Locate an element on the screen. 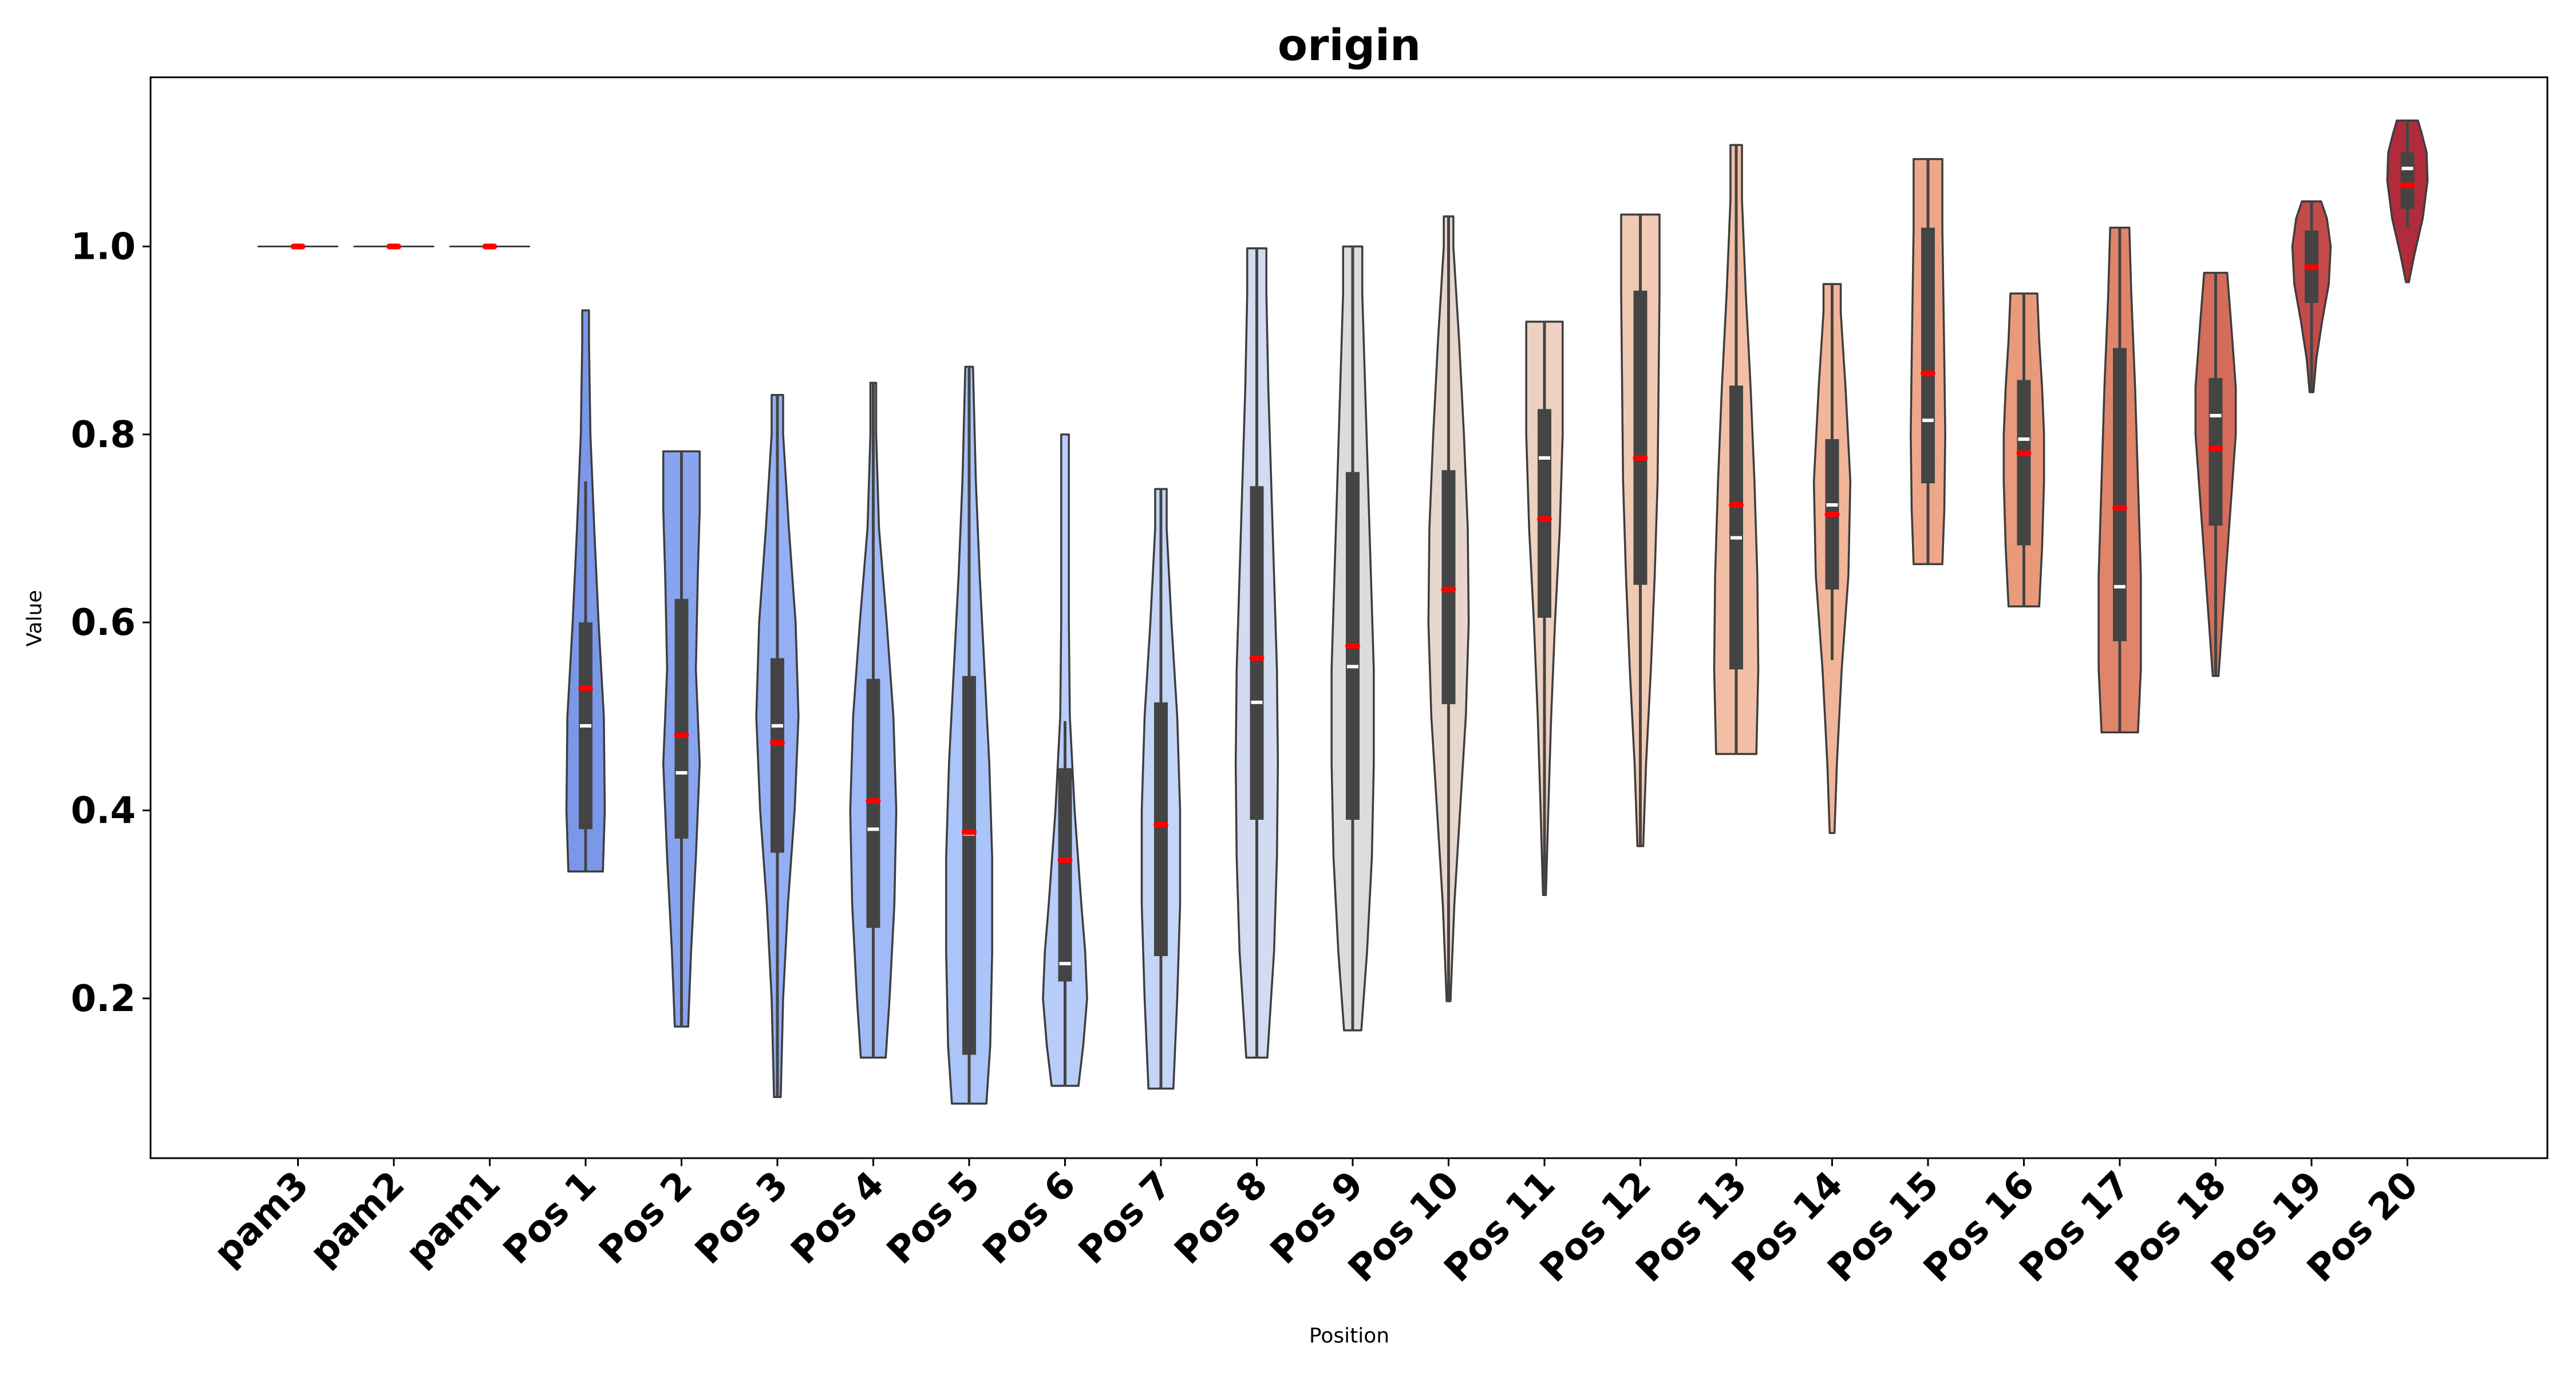  chart-title: origin is located at coordinates (1349, 45).